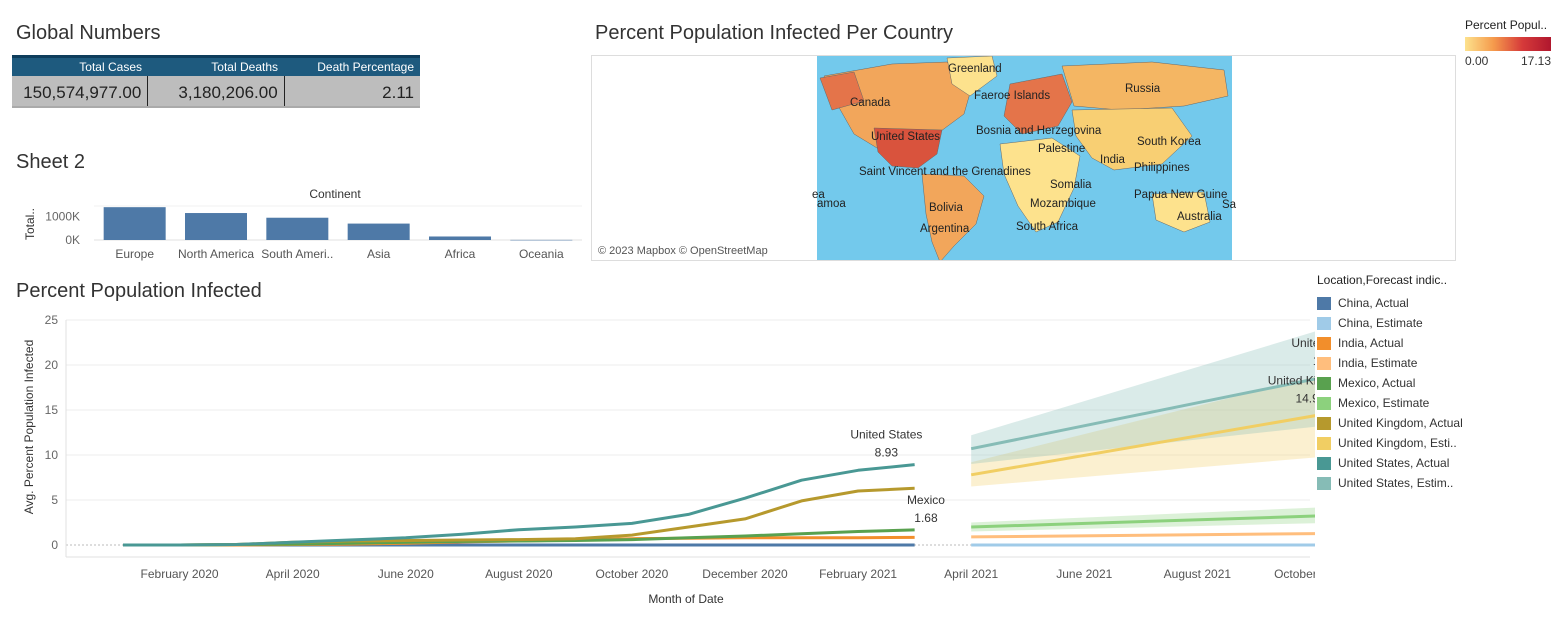 The height and width of the screenshot is (625, 1567). I want to click on header-total-deaths: Total Deaths, so click(244, 67).